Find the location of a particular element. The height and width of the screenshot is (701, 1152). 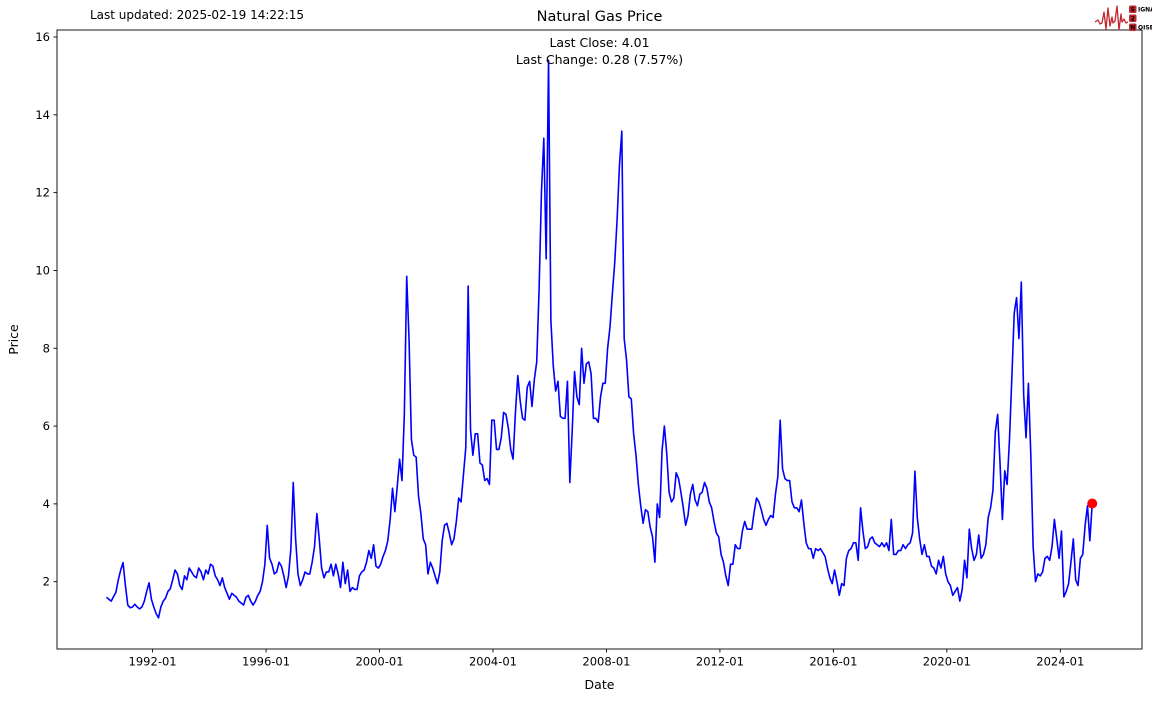

logo-letter-n: N is located at coordinates (1132, 28).